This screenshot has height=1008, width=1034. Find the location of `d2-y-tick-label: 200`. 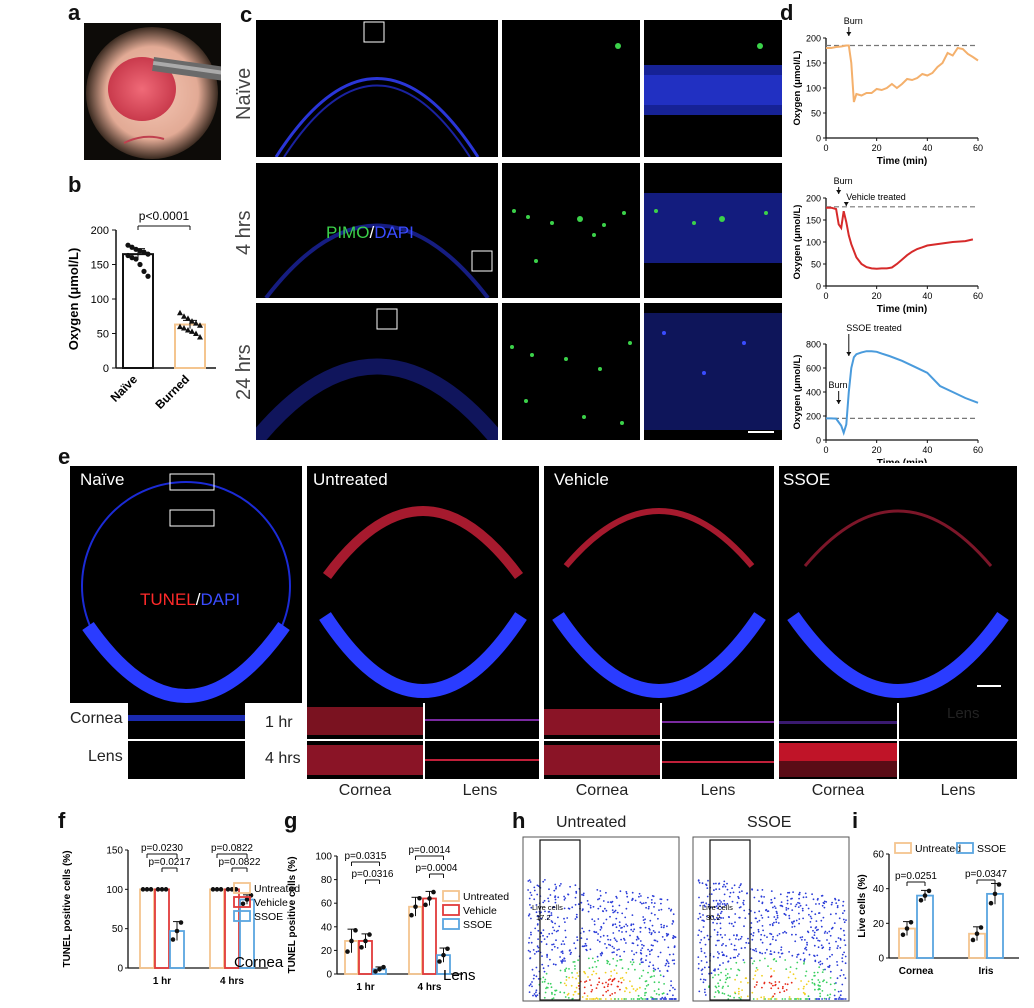

d2-y-tick-label: 200 is located at coordinates (813, 199).